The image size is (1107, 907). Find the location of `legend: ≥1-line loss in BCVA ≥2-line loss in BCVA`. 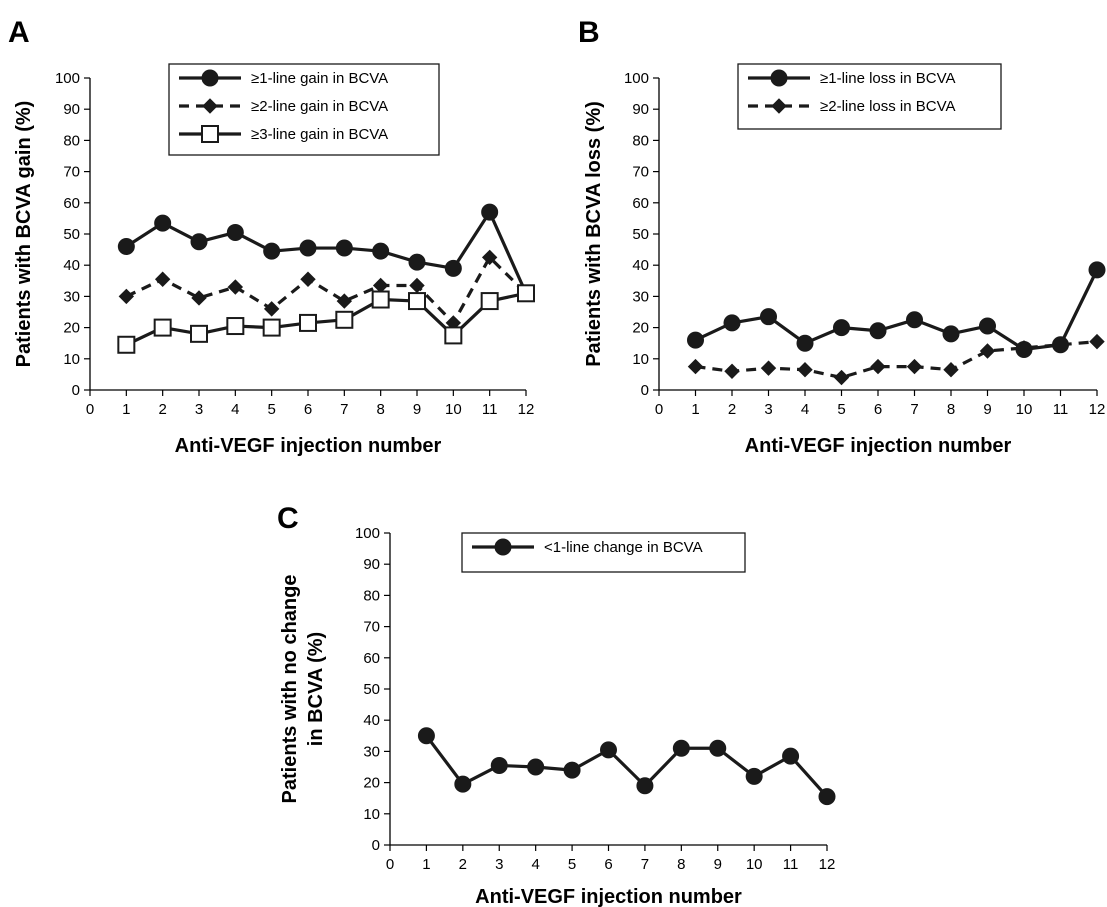

legend: ≥1-line loss in BCVA ≥2-line loss in BCVA is located at coordinates (869, 96).